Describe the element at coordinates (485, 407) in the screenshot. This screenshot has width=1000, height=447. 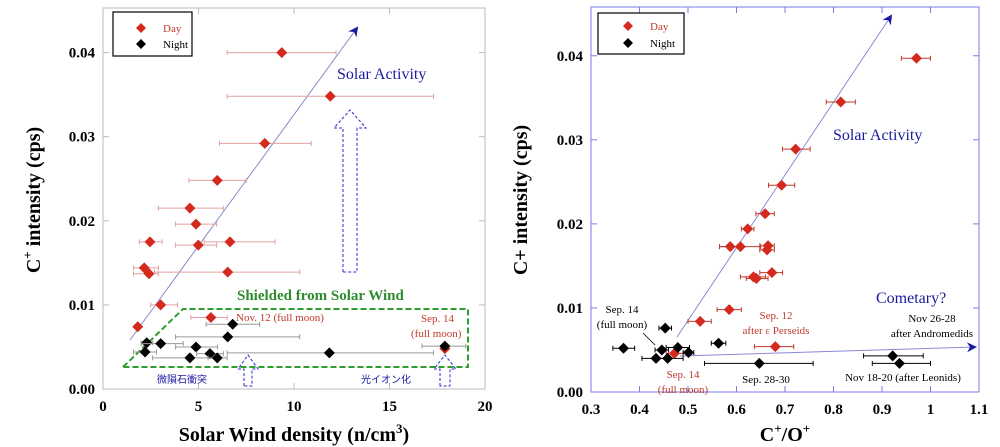
I see `x-tick-label: 20` at that location.